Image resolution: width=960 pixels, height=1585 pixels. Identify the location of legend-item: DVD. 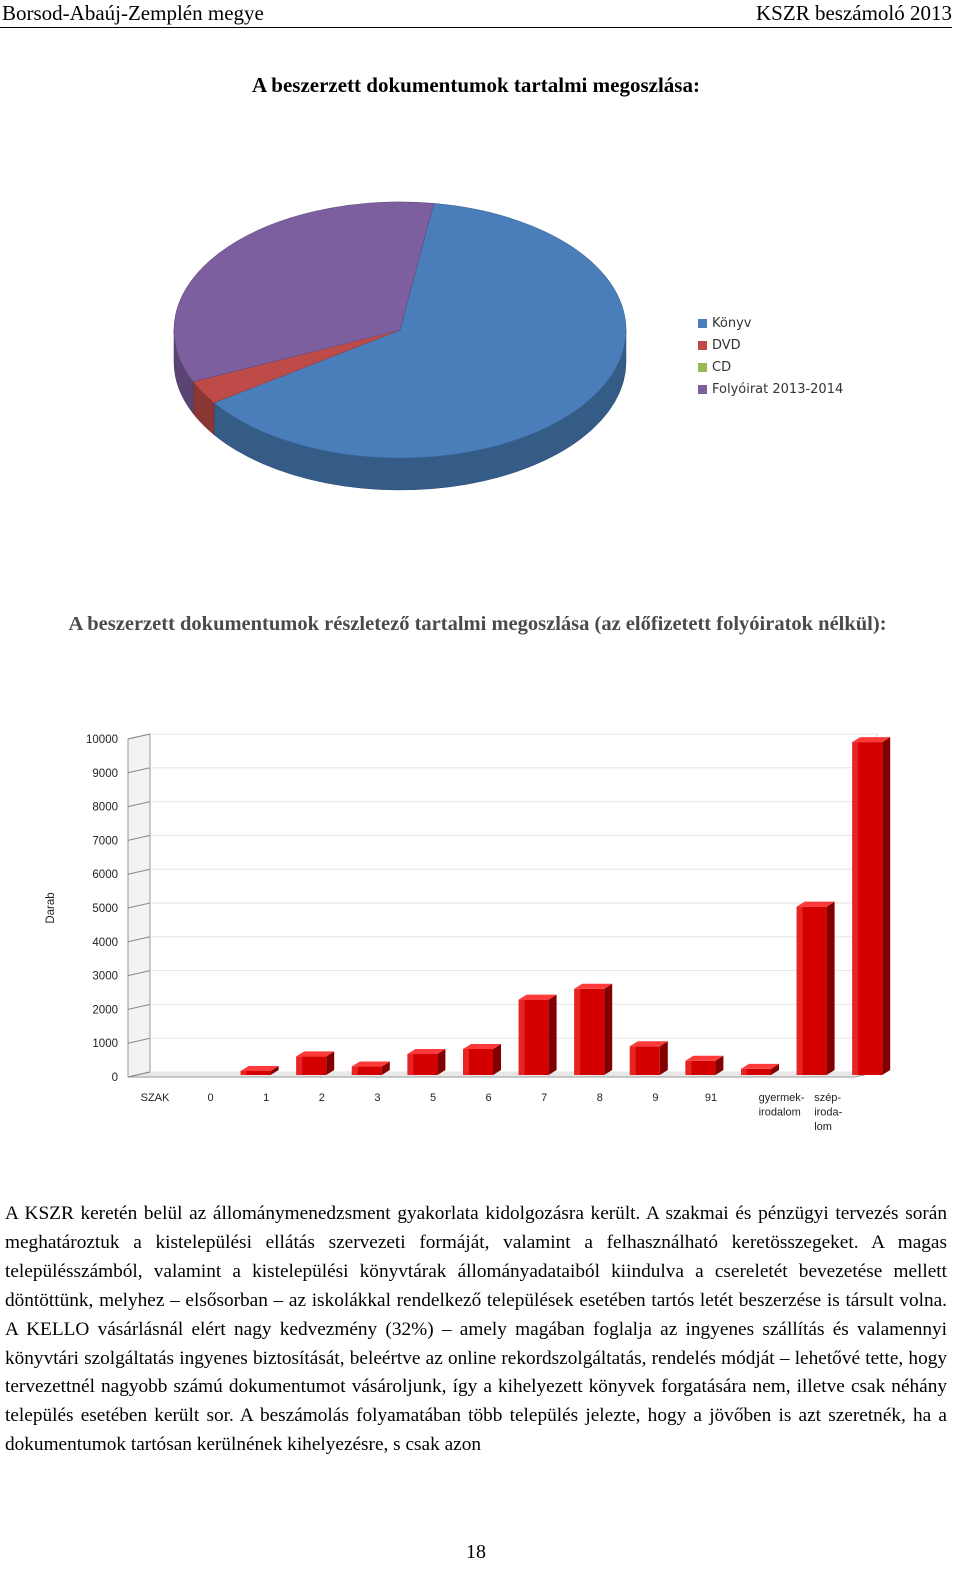
(770, 345).